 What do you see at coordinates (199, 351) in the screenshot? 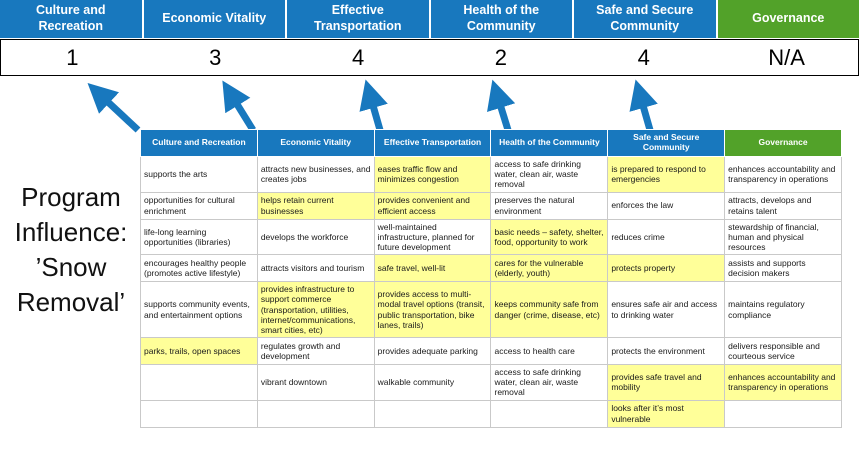
I see `table-cell: parks, trails, open spaces` at bounding box center [199, 351].